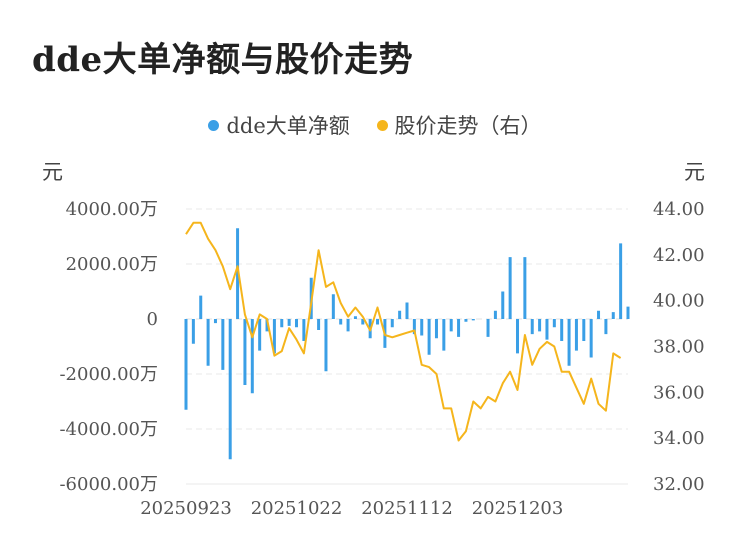 The height and width of the screenshot is (558, 750). Describe the element at coordinates (186, 508) in the screenshot. I see `x-tick-label: 20250923` at that location.